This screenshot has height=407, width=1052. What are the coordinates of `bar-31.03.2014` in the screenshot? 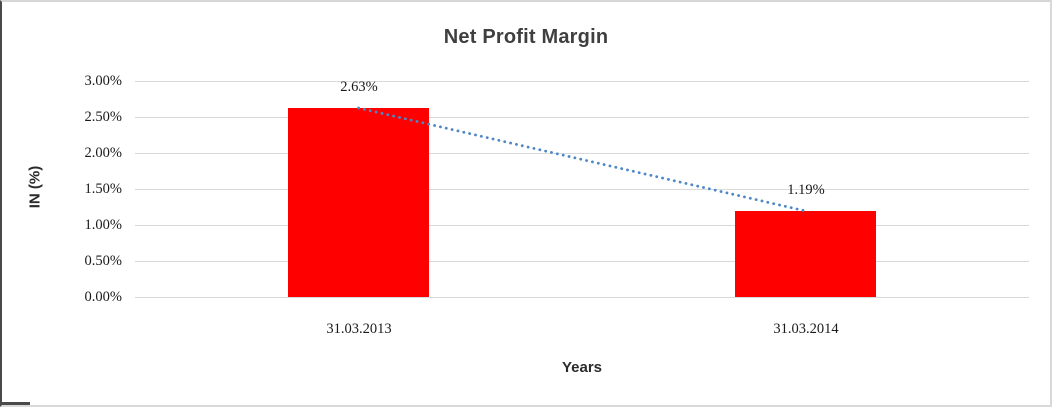 It's located at (805, 254).